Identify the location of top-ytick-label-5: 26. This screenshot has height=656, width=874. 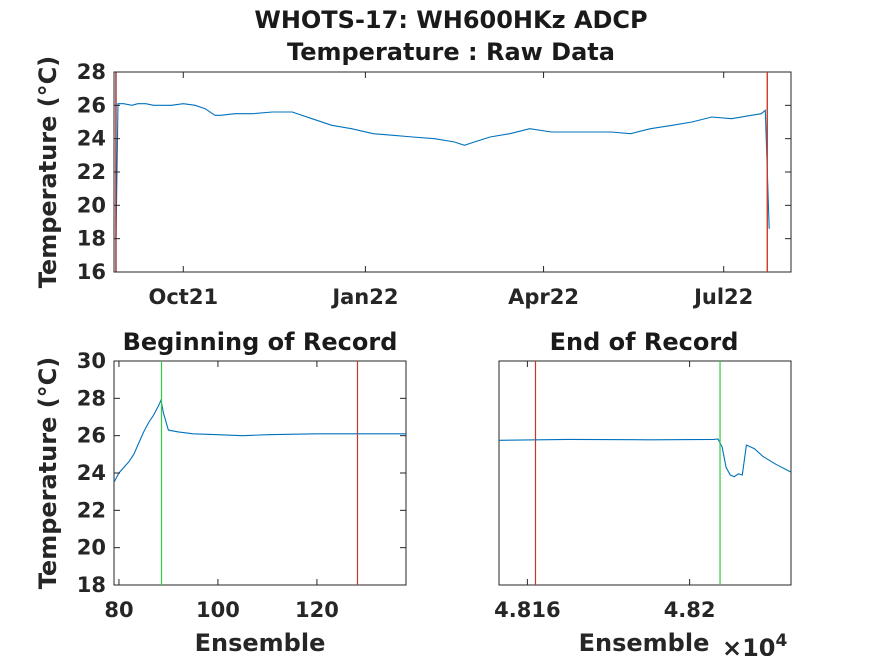
(91, 105).